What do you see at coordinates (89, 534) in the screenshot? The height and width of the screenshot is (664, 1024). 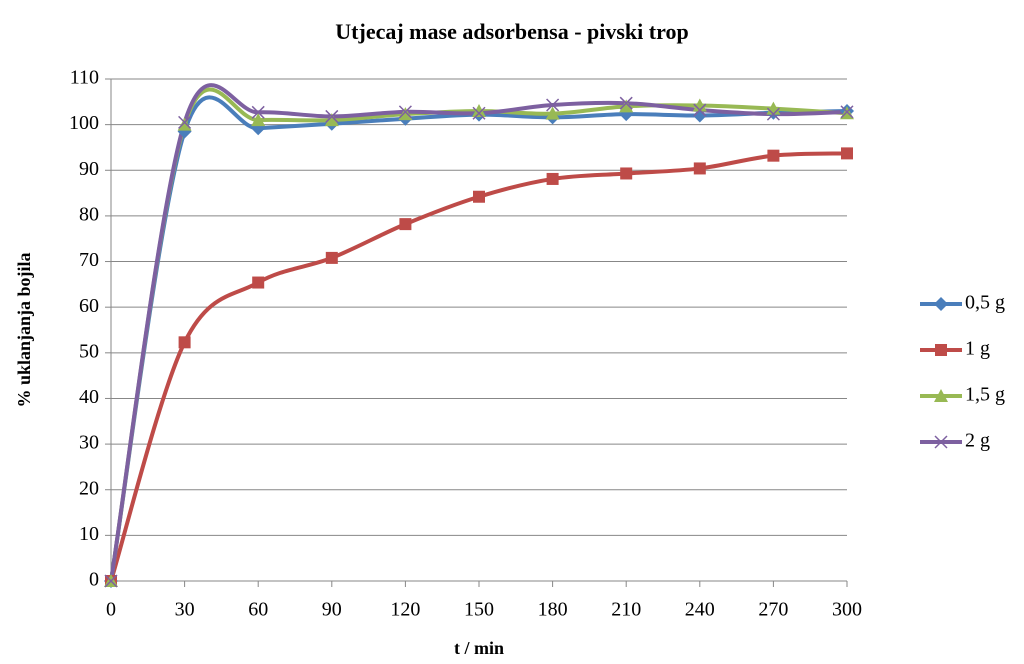 I see `y-tick-label: 10` at bounding box center [89, 534].